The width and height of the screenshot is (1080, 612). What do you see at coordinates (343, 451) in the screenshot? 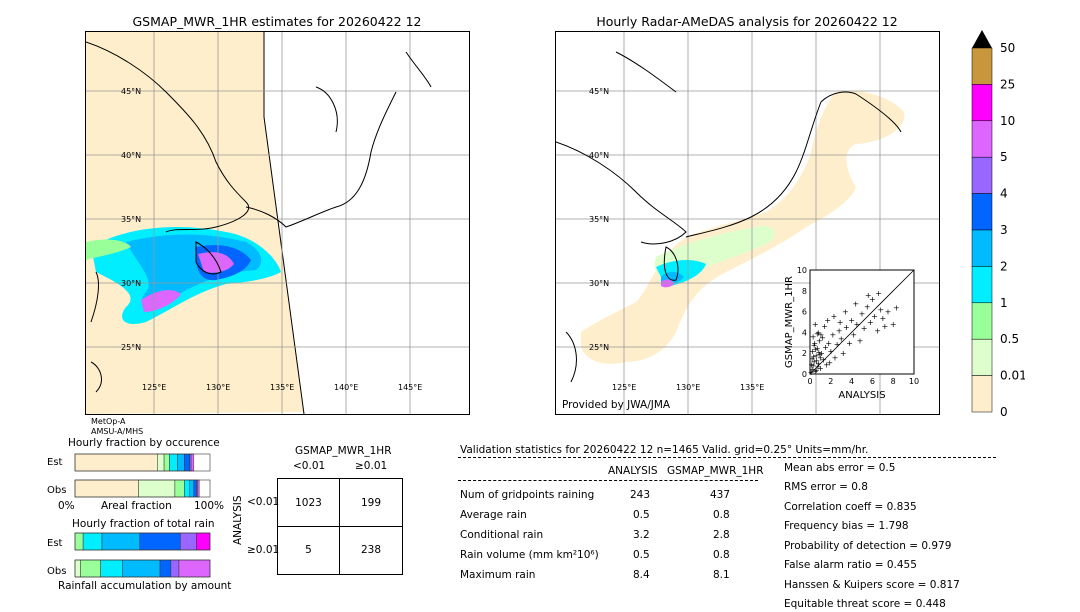
I see `contingency-title: GSMAP_MWR_1HR` at bounding box center [343, 451].